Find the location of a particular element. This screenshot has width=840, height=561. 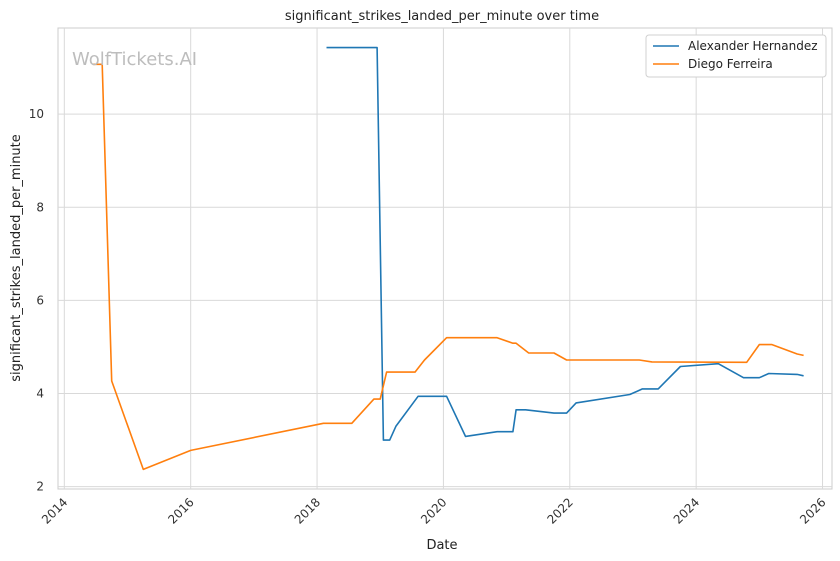

legend-label-series-0: Alexander Hernandez is located at coordinates (753, 46).